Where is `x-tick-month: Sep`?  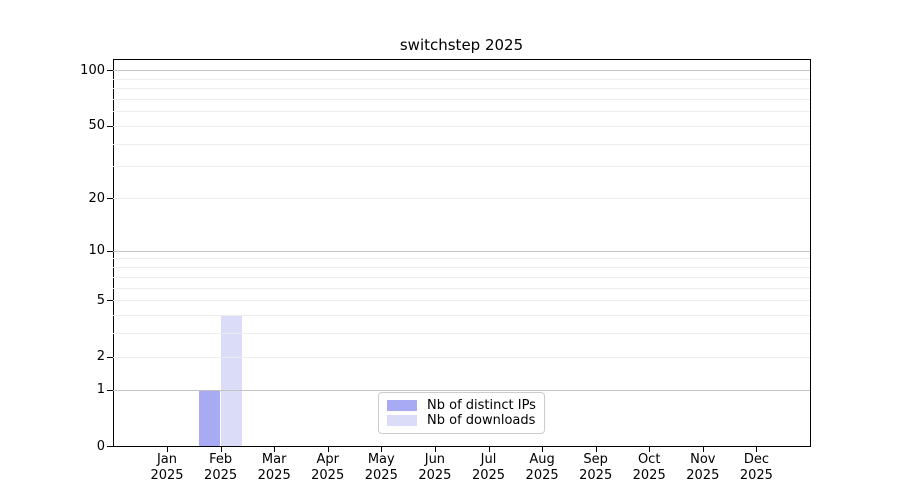
x-tick-month: Sep is located at coordinates (595, 459).